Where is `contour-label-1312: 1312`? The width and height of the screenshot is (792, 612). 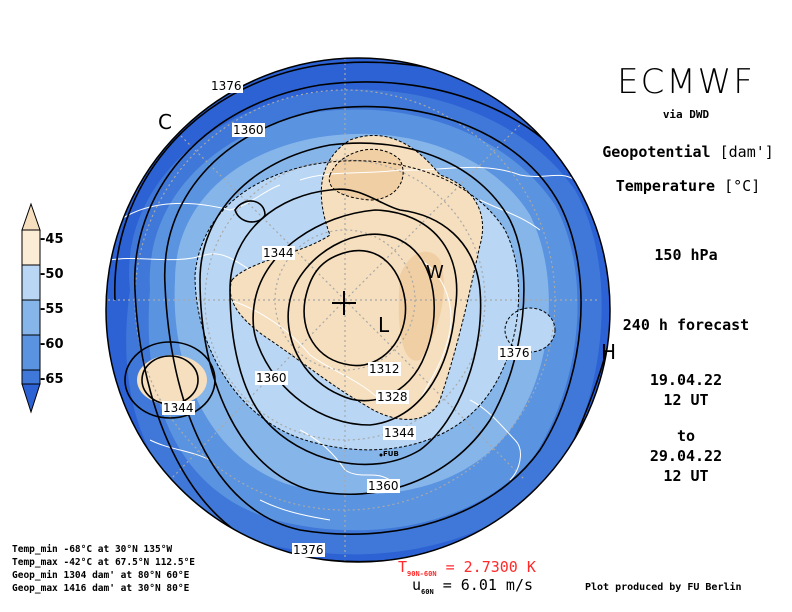
contour-label-1312: 1312 is located at coordinates (384, 369).